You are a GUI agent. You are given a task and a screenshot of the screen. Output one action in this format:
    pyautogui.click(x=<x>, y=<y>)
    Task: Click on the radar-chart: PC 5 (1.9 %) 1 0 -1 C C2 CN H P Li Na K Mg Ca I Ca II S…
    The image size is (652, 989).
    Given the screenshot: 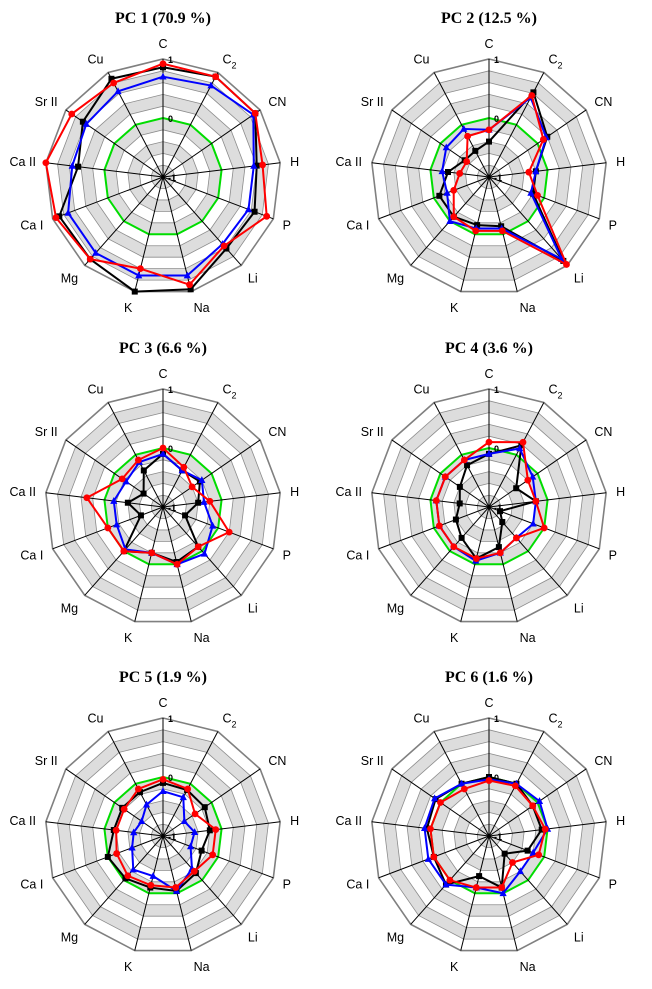 What is the action you would take?
    pyautogui.click(x=155, y=821)
    